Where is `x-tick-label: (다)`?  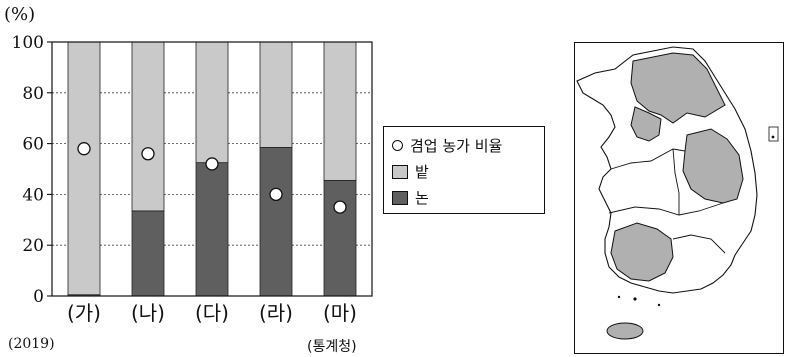
x-tick-label: (다) is located at coordinates (212, 313).